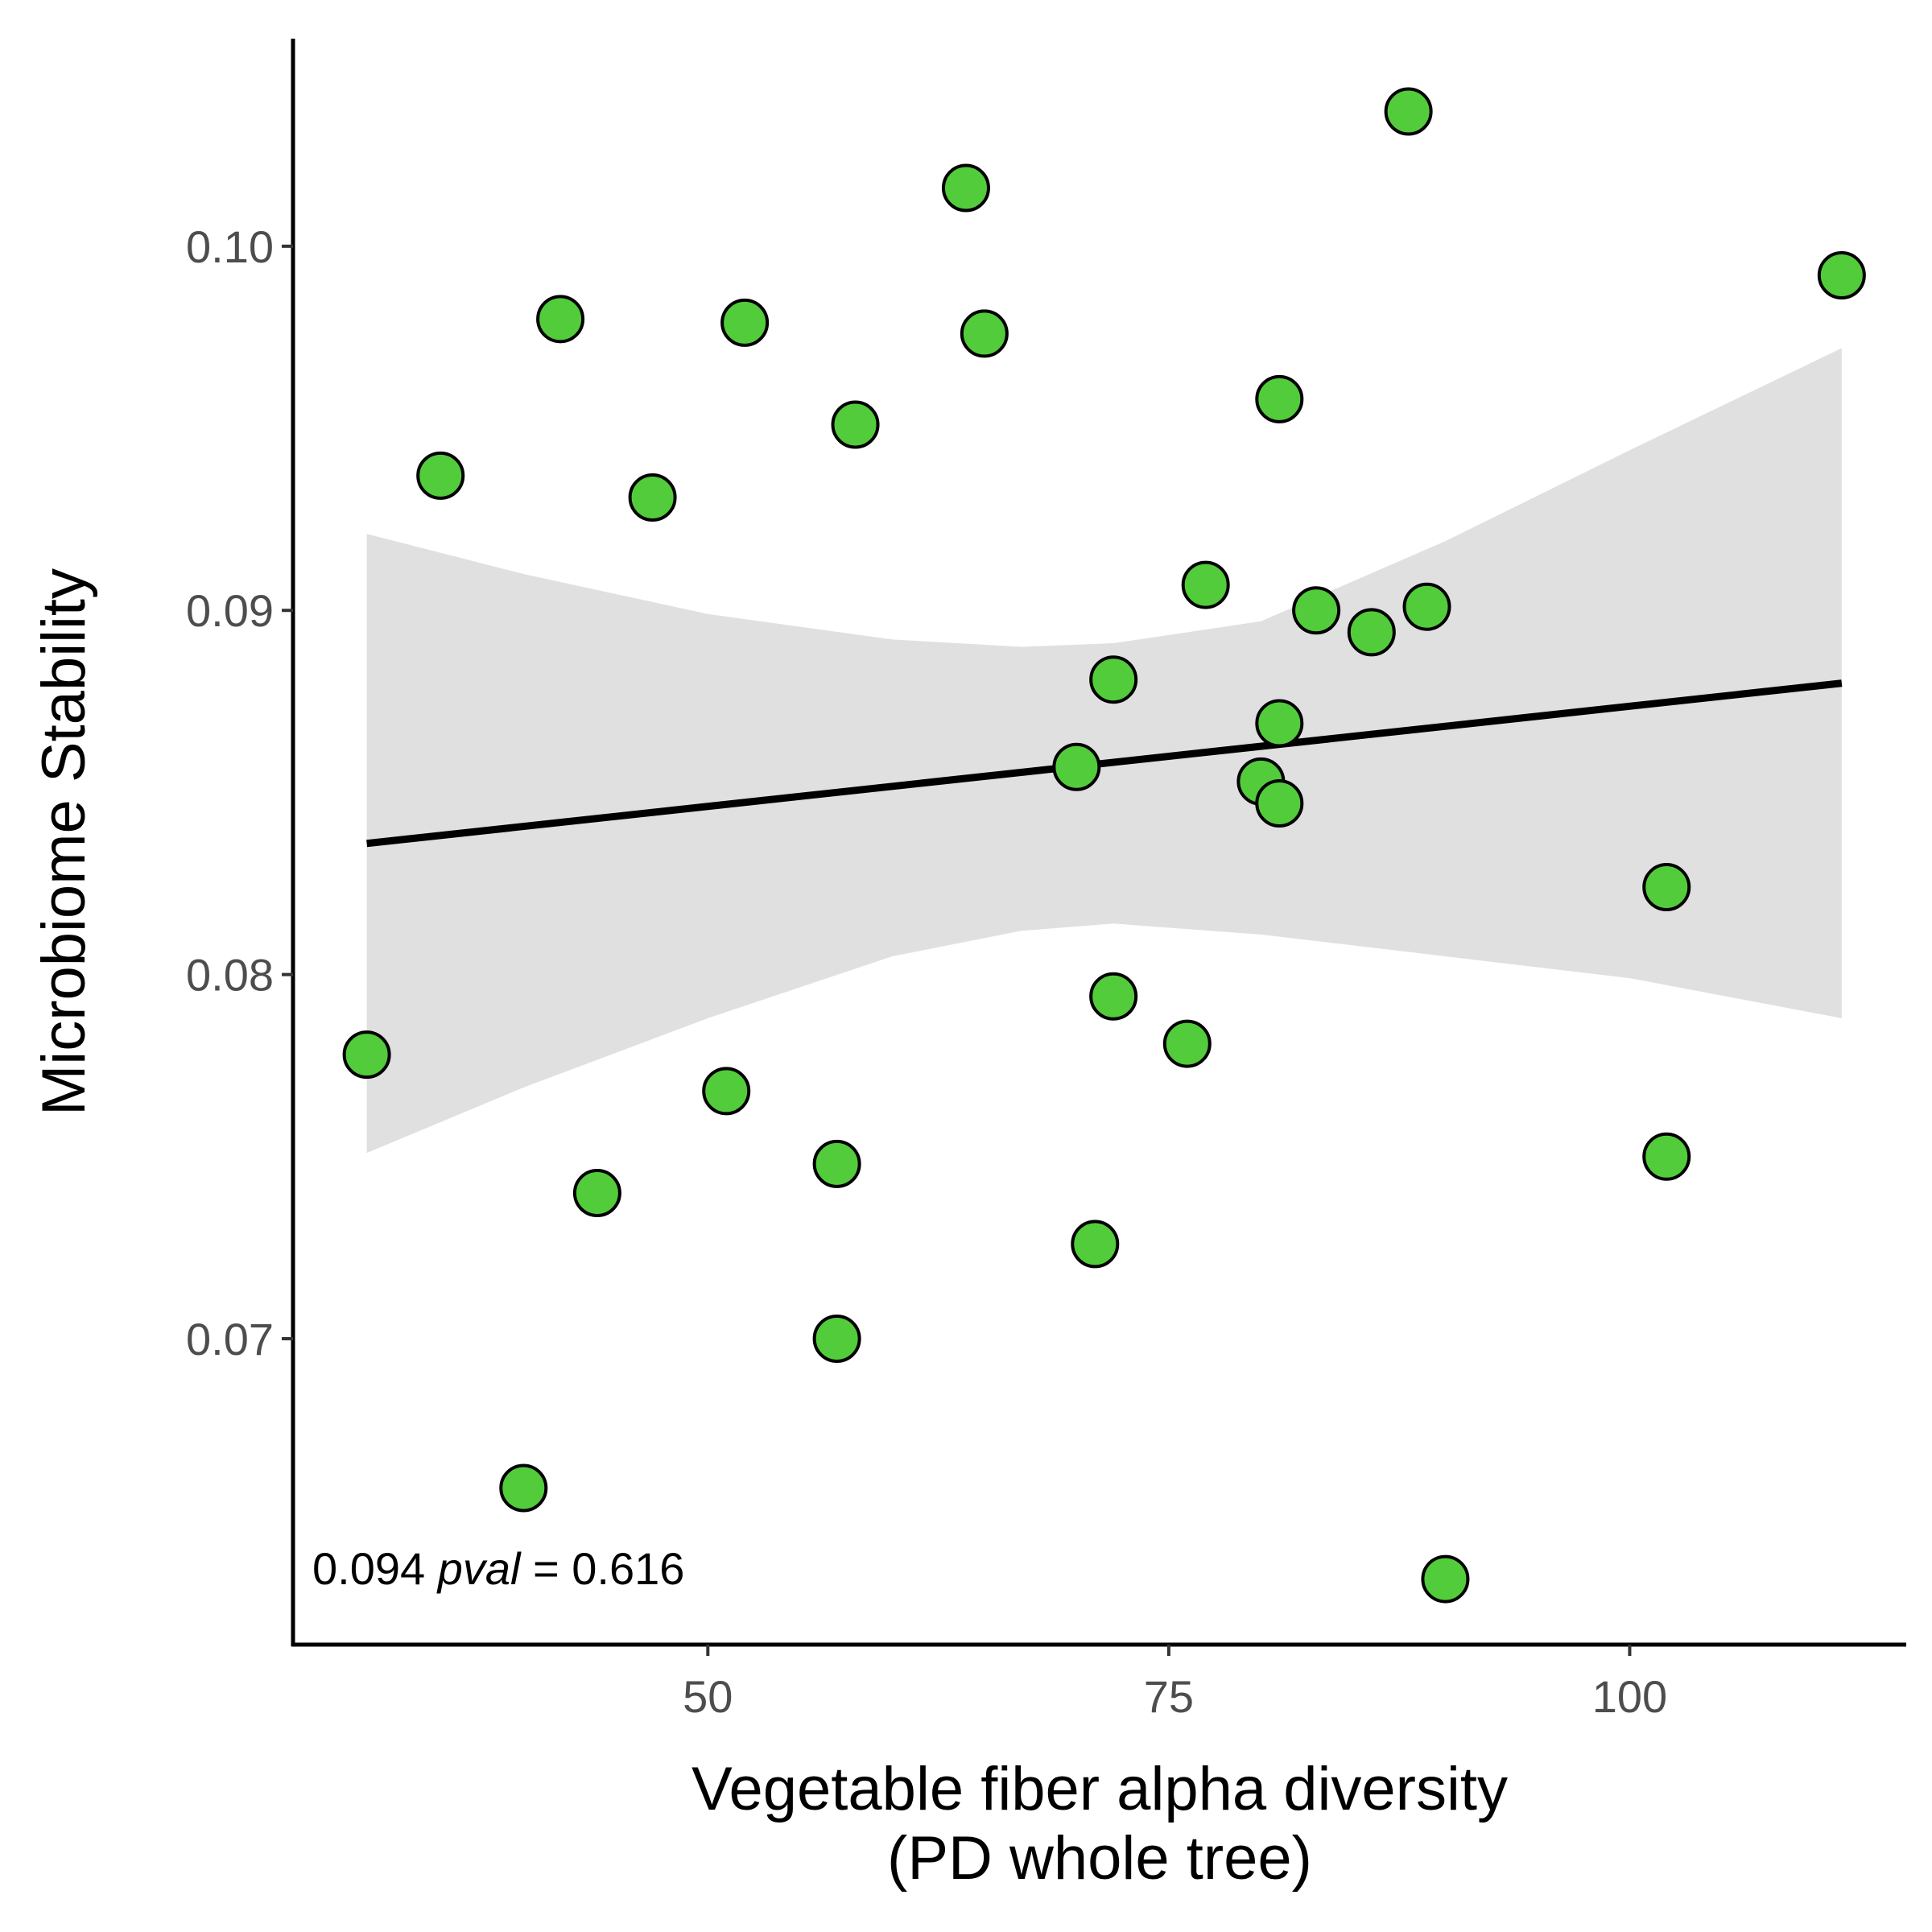  What do you see at coordinates (64, 842) in the screenshot?
I see `y-axis-title: Microbiome Stability` at bounding box center [64, 842].